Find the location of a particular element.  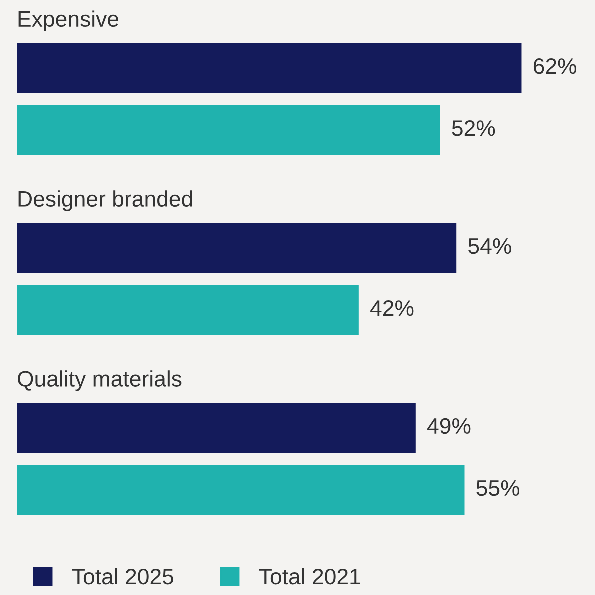

data-label: 55% is located at coordinates (498, 488).